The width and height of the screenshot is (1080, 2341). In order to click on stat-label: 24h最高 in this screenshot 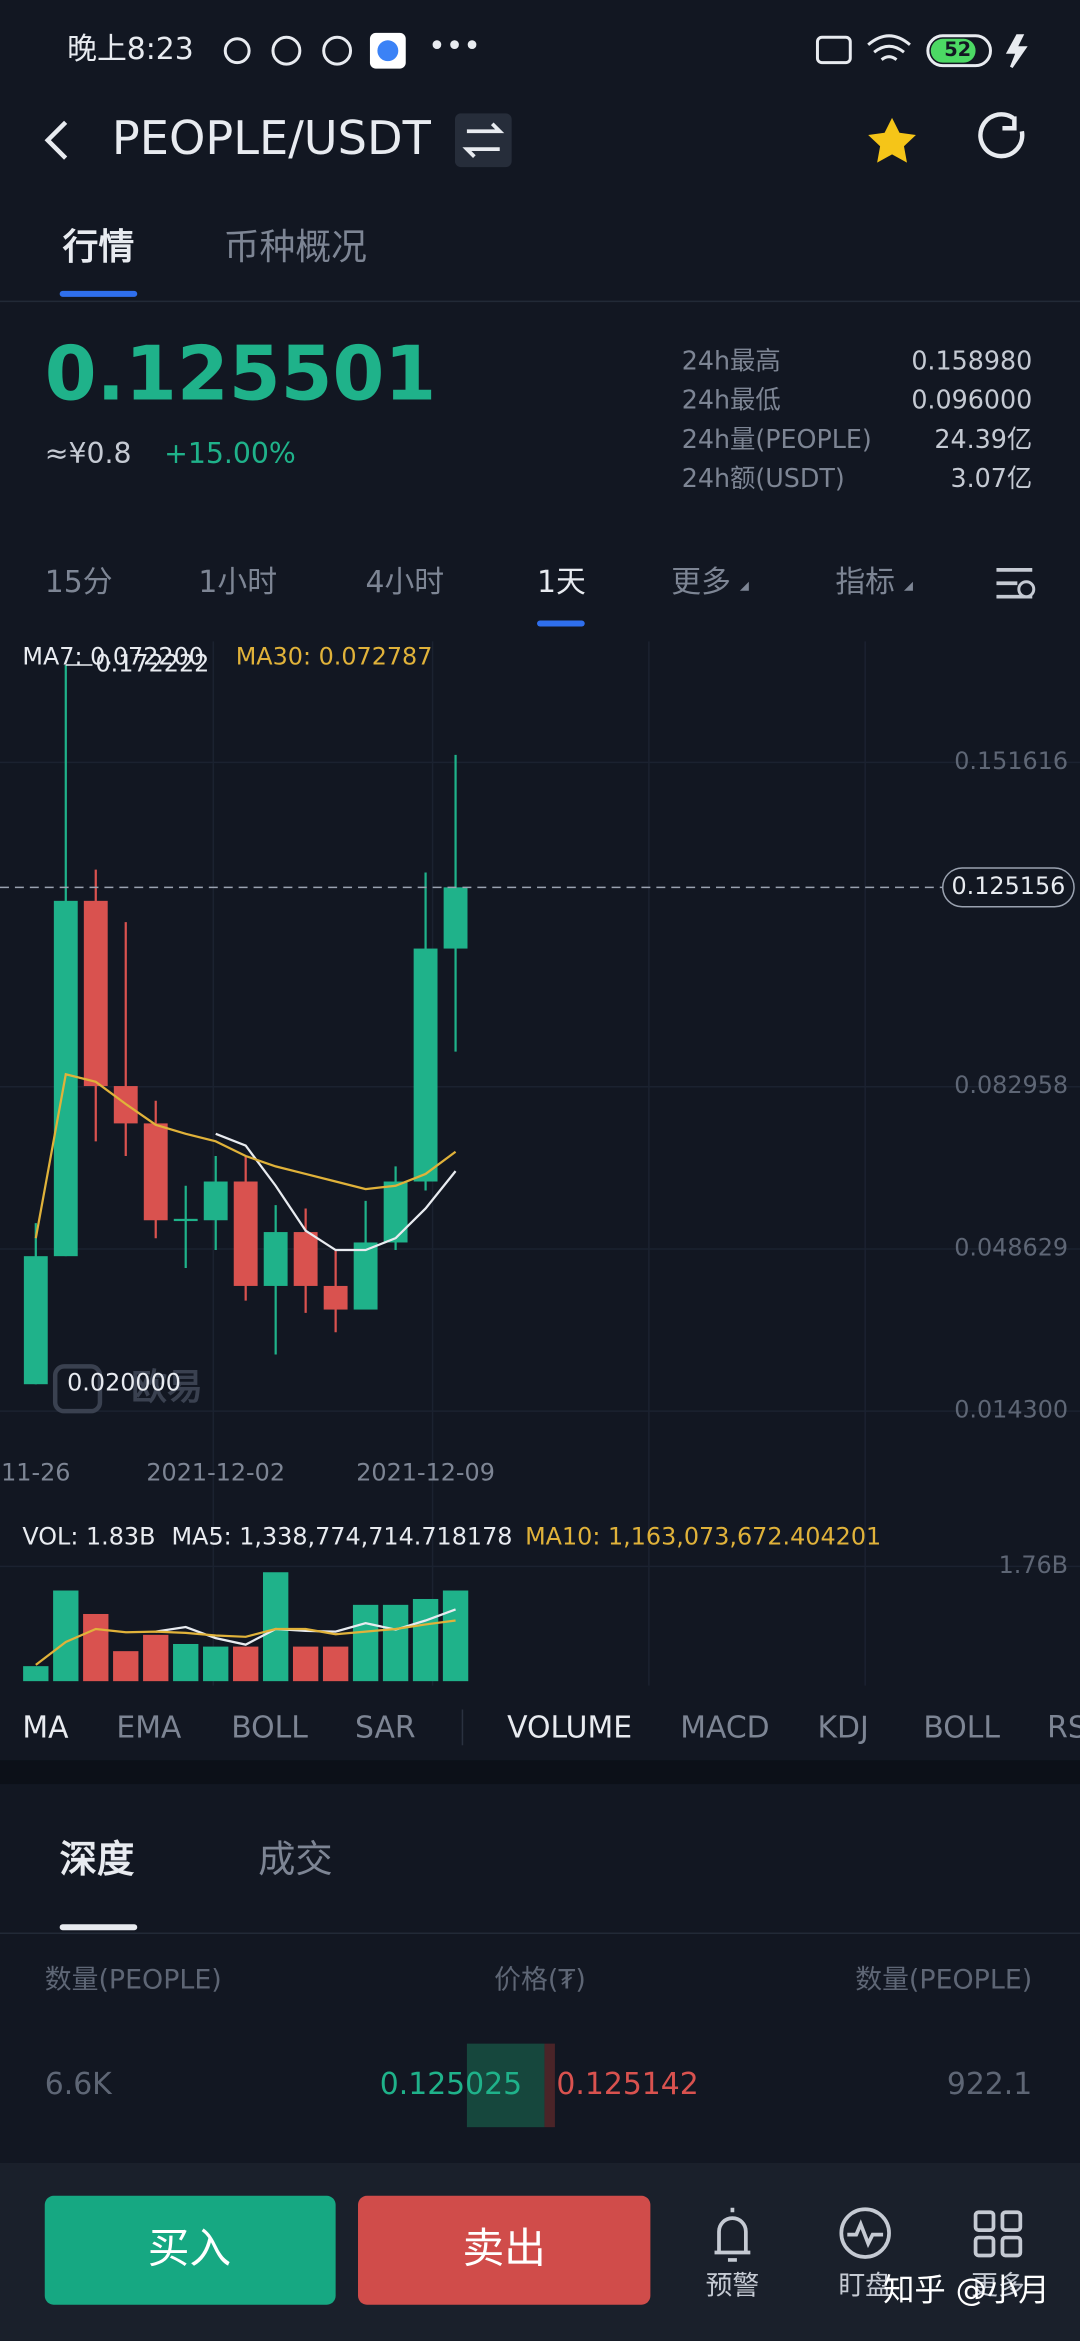, I will do `click(731, 360)`.